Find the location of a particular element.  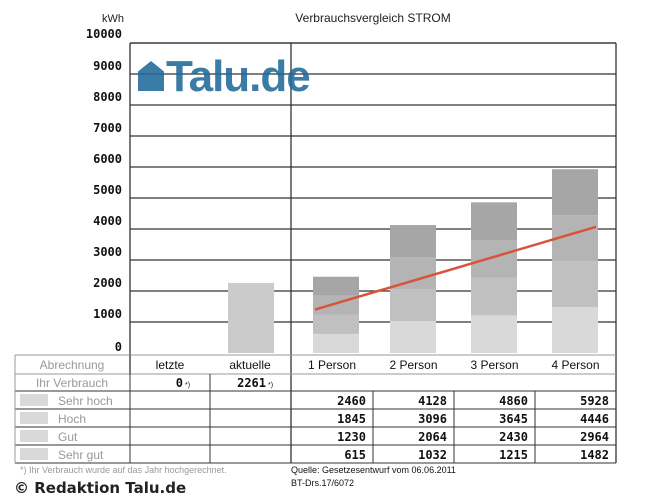

y-tick-label: 7000 is located at coordinates (107, 128).